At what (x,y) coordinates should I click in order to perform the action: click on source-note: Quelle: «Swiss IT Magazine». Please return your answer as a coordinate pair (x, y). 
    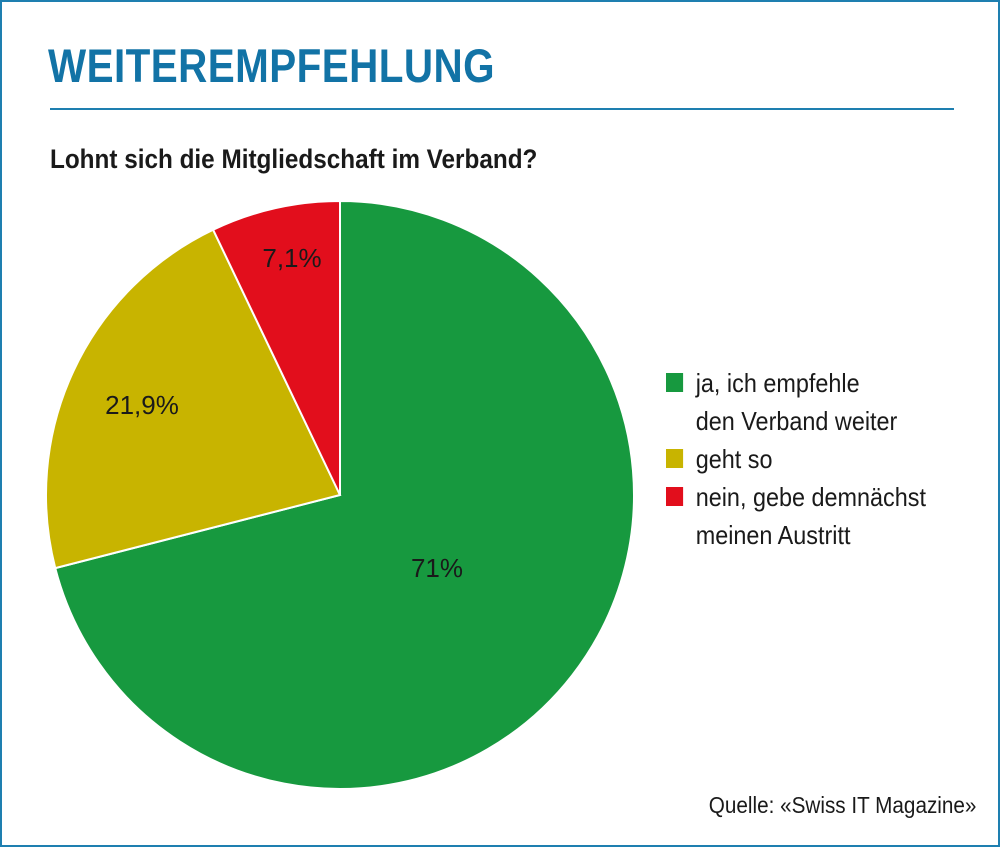
    Looking at the image, I should click on (842, 805).